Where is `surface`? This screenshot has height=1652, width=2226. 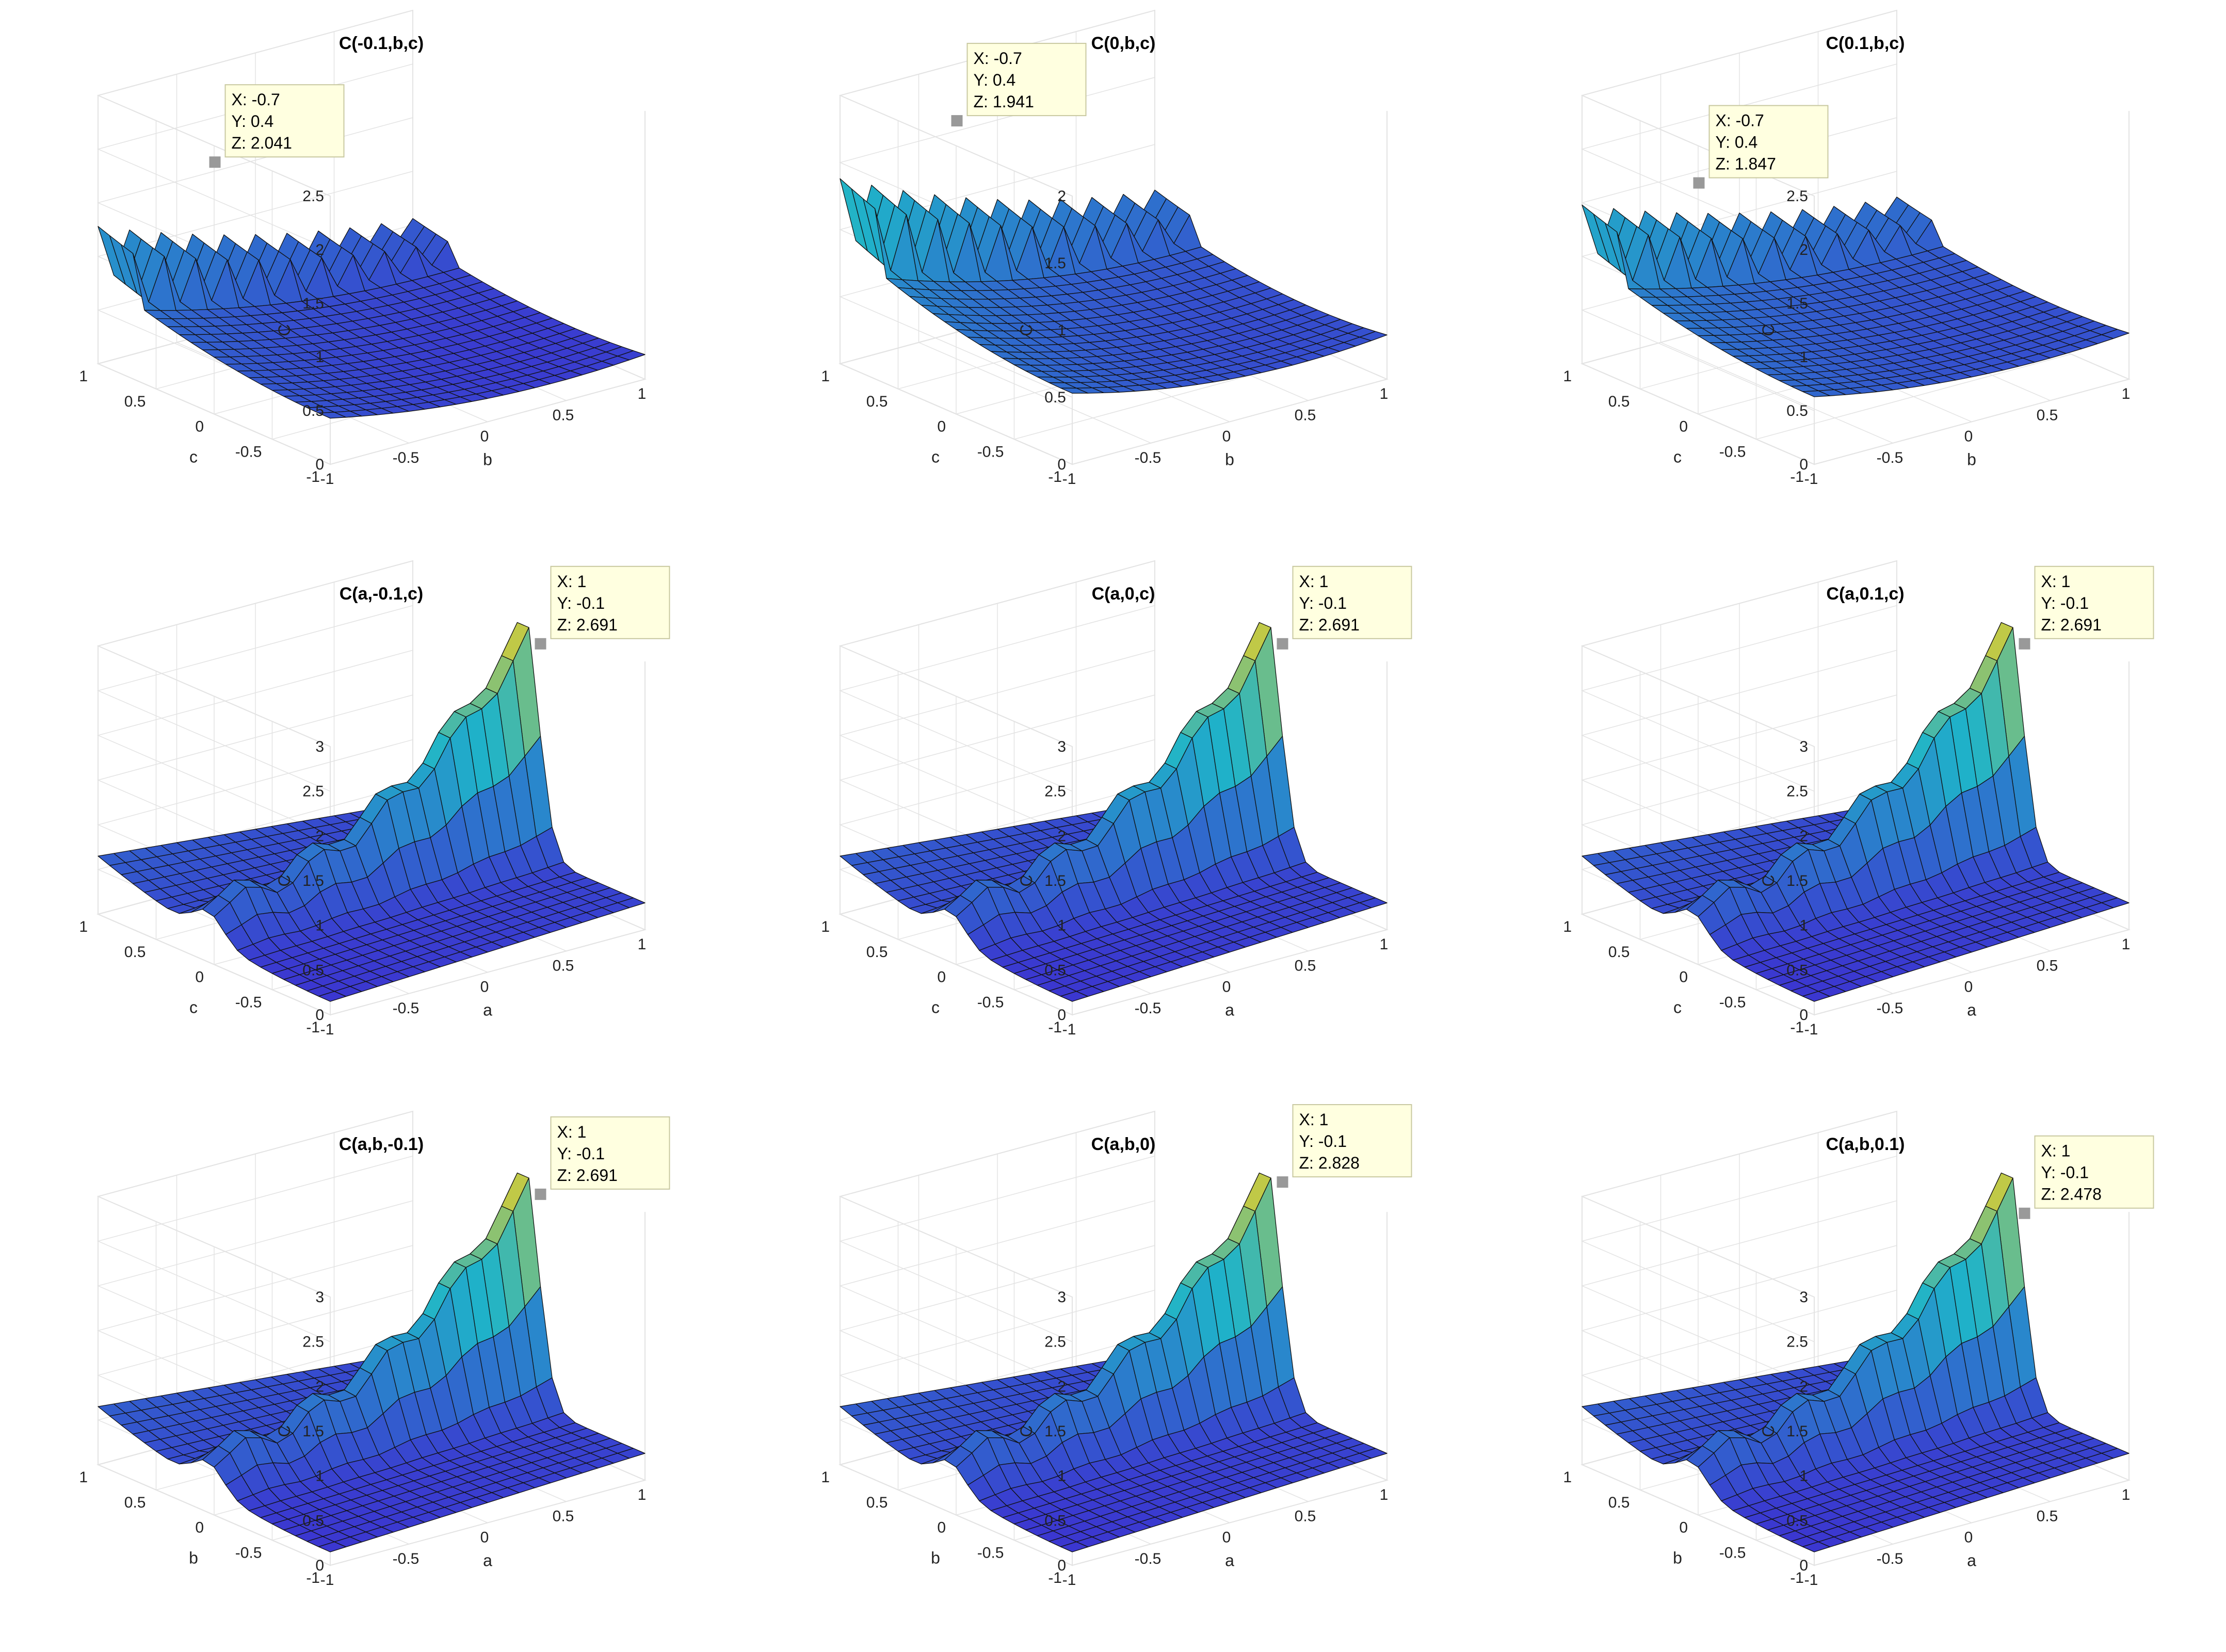
surface is located at coordinates (372, 812).